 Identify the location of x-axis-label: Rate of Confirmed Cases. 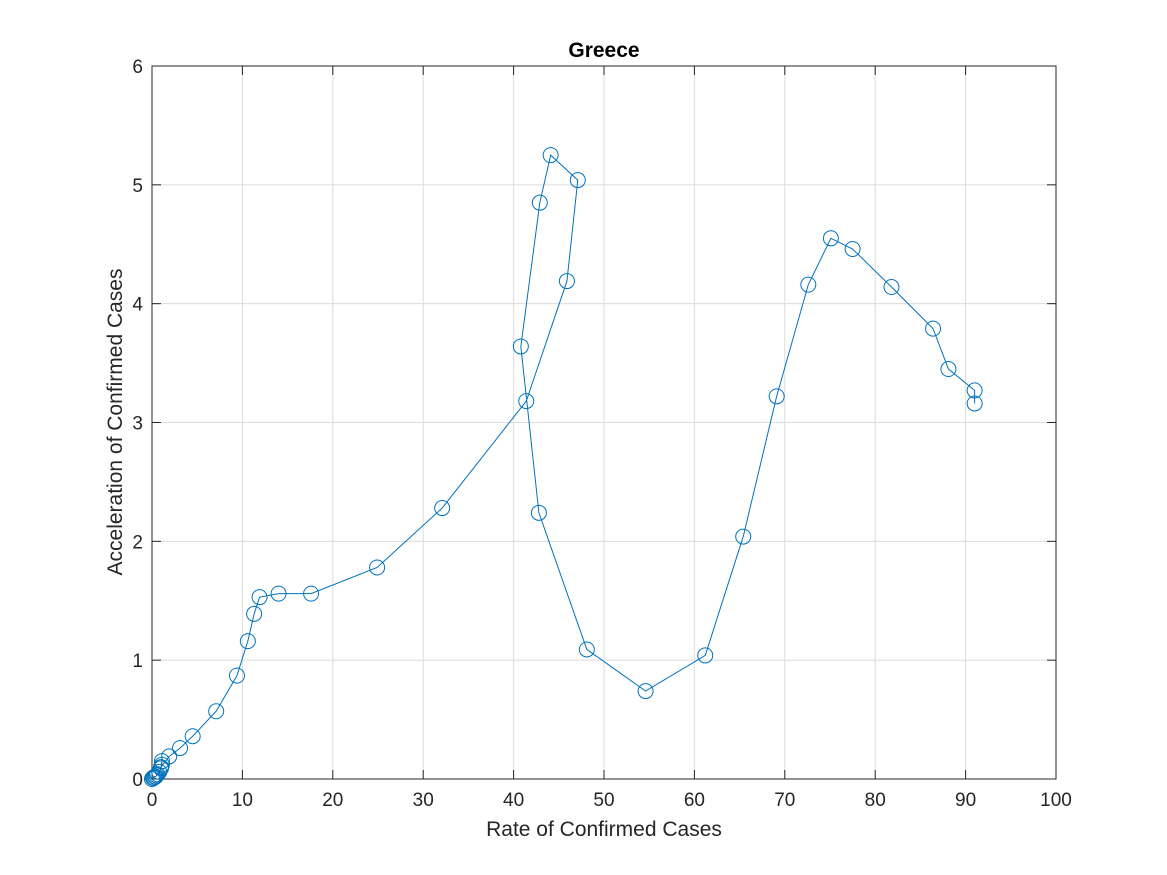
(604, 829).